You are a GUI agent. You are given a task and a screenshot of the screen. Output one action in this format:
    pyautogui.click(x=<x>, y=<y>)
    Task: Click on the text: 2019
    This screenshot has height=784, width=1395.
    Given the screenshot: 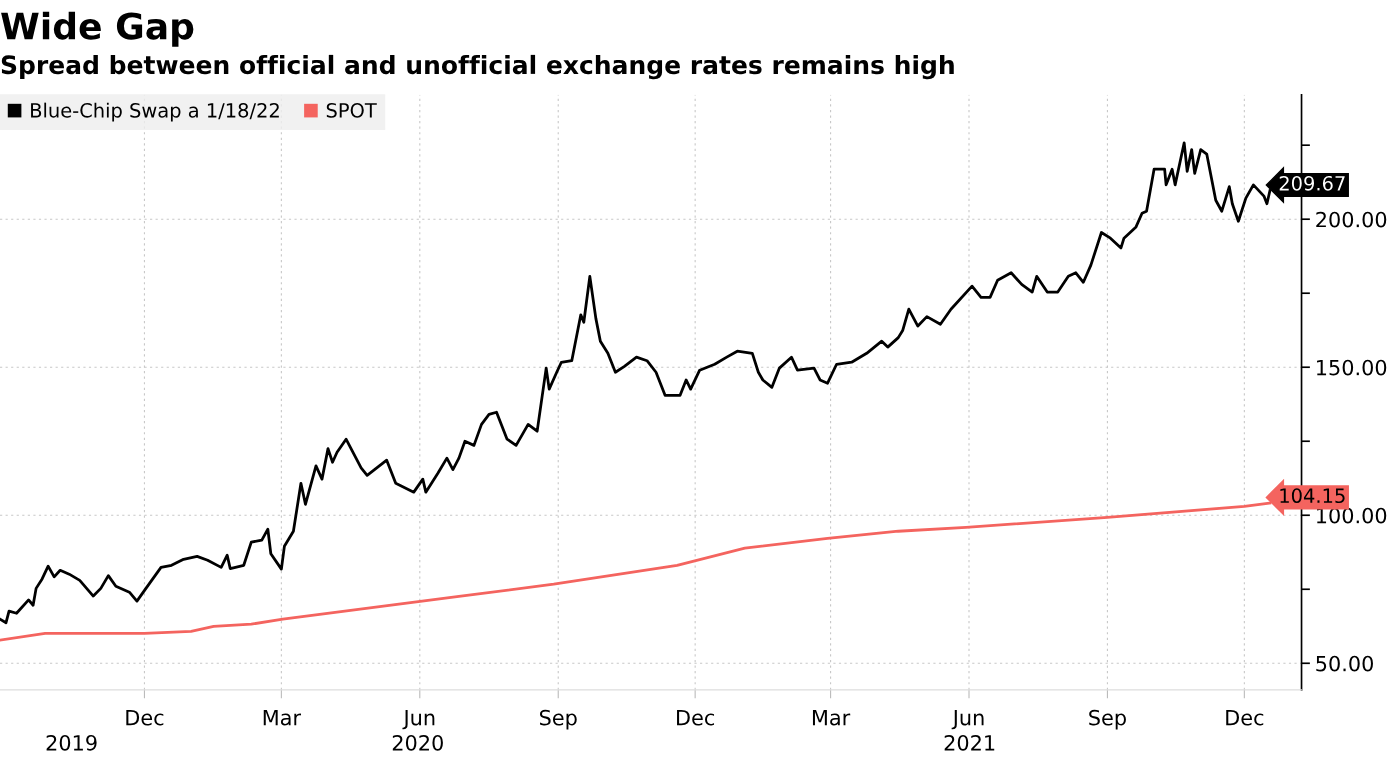 What is the action you would take?
    pyautogui.click(x=71, y=742)
    